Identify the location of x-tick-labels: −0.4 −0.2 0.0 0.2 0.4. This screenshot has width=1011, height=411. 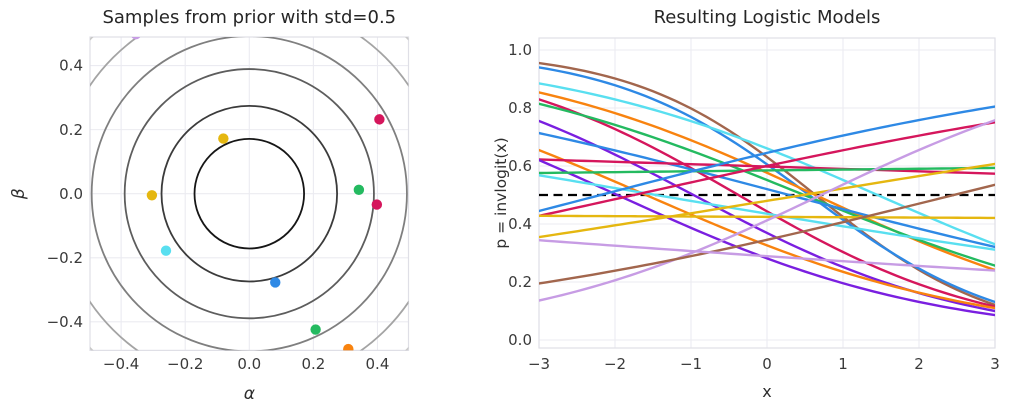
(246, 364).